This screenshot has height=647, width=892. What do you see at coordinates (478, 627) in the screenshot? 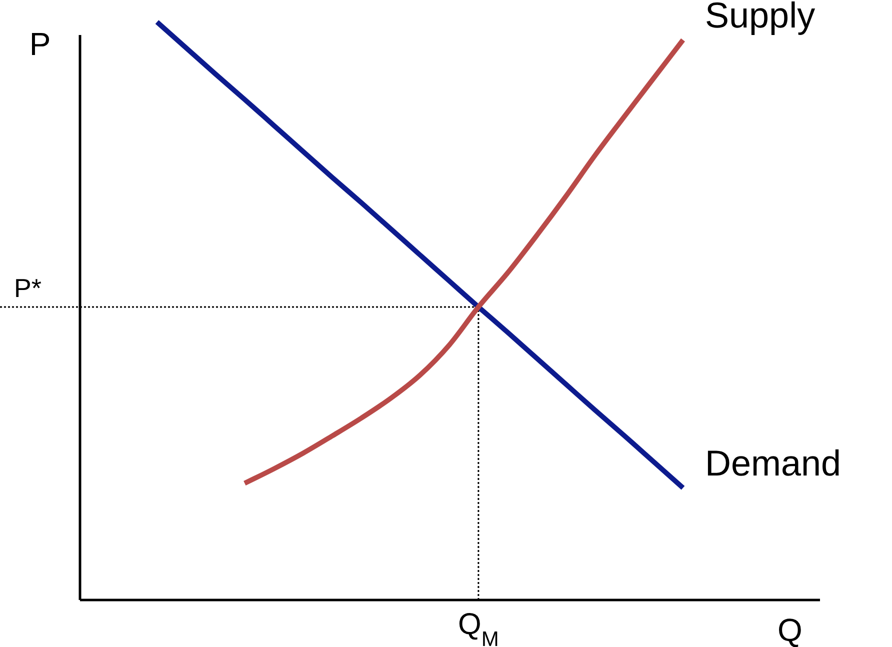
I see `text: Q$_{M}$` at bounding box center [478, 627].